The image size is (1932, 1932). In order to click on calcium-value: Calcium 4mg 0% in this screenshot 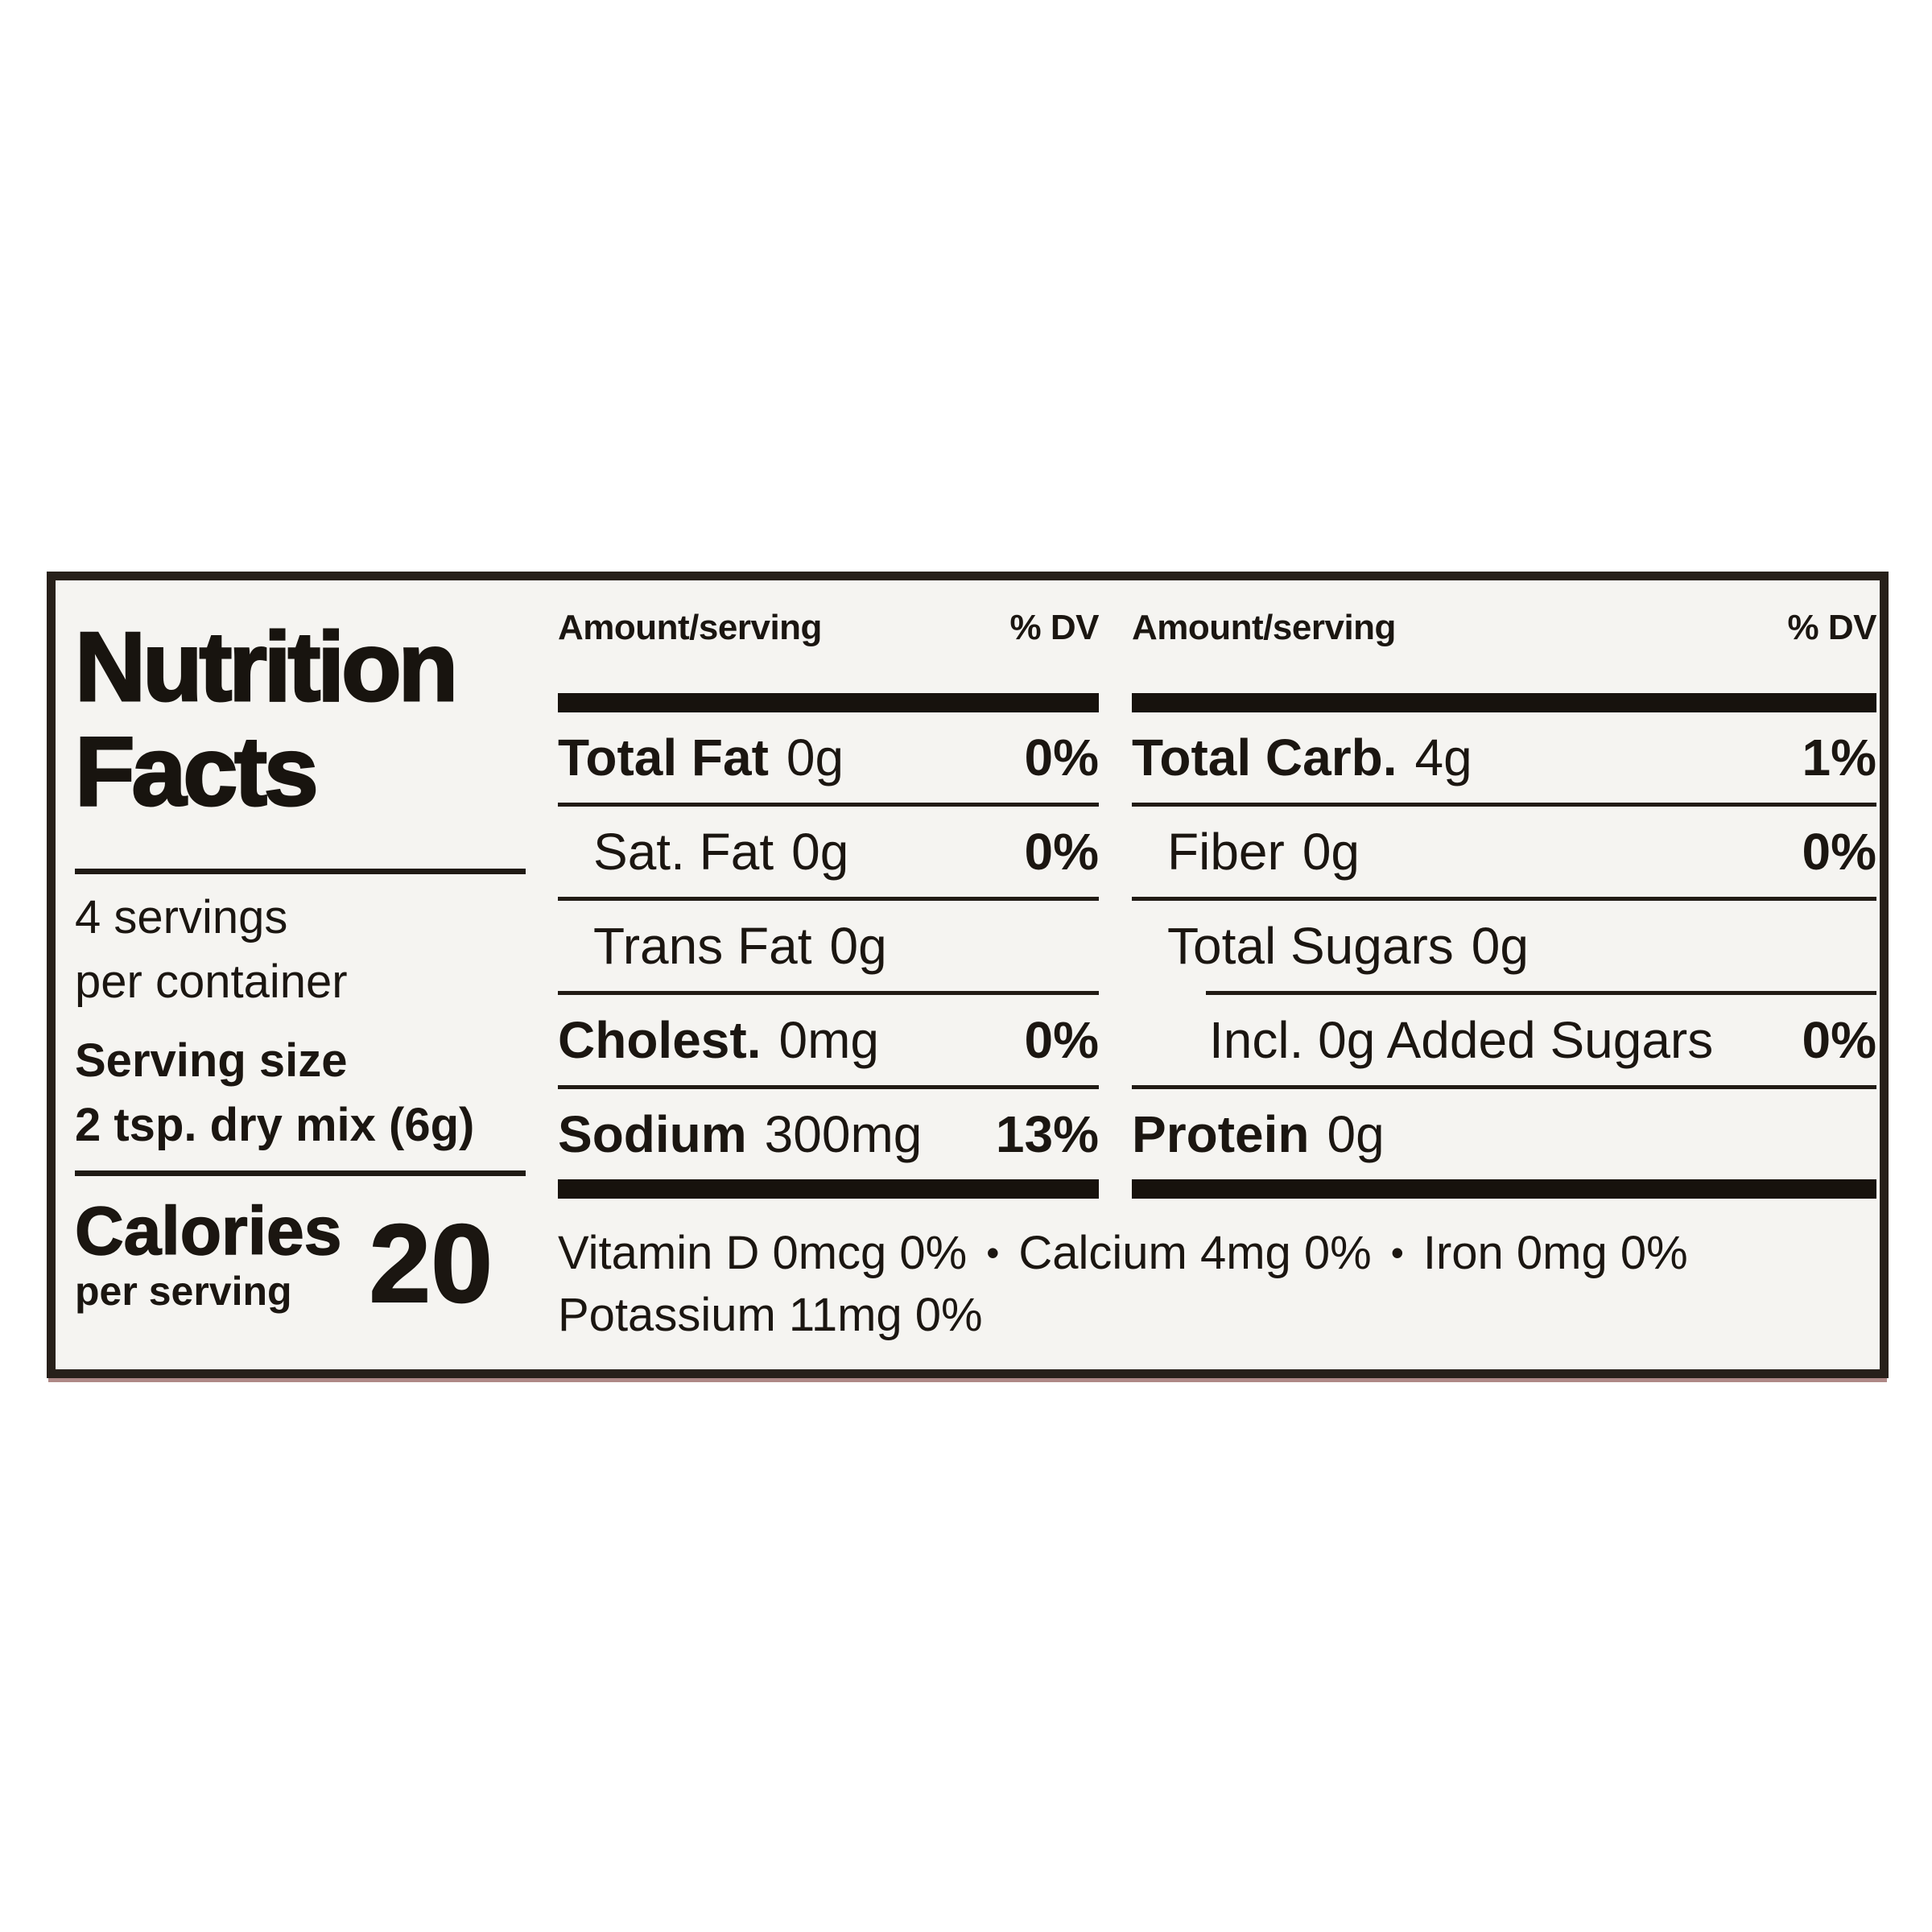, I will do `click(1195, 1253)`.